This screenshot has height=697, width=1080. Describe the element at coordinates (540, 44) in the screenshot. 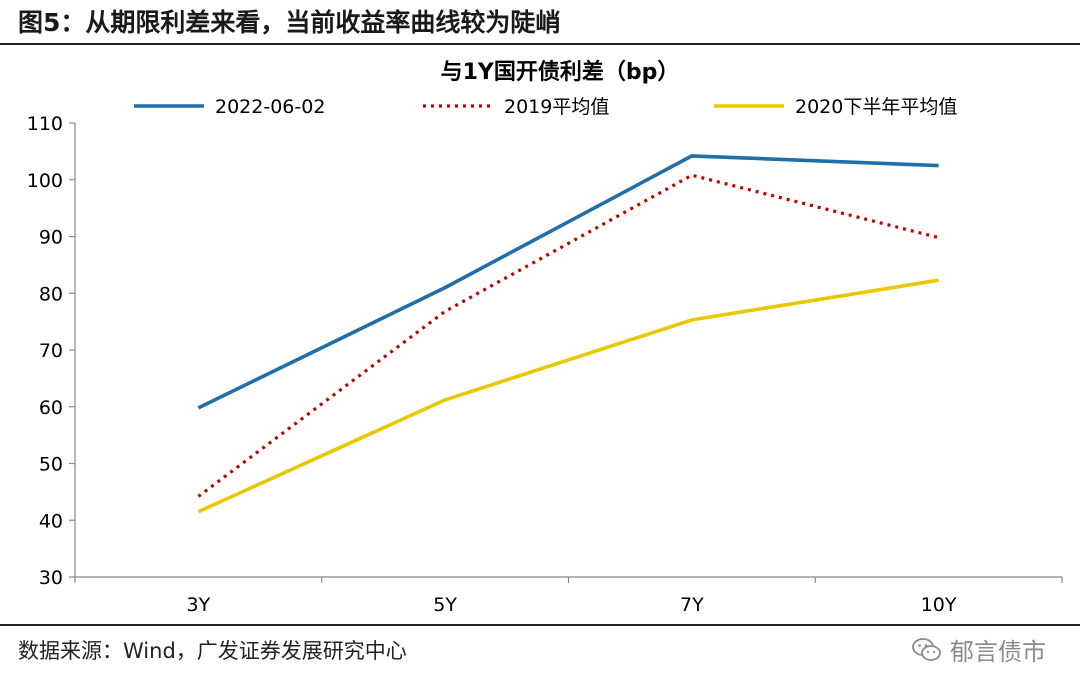

I see `top-divider` at that location.